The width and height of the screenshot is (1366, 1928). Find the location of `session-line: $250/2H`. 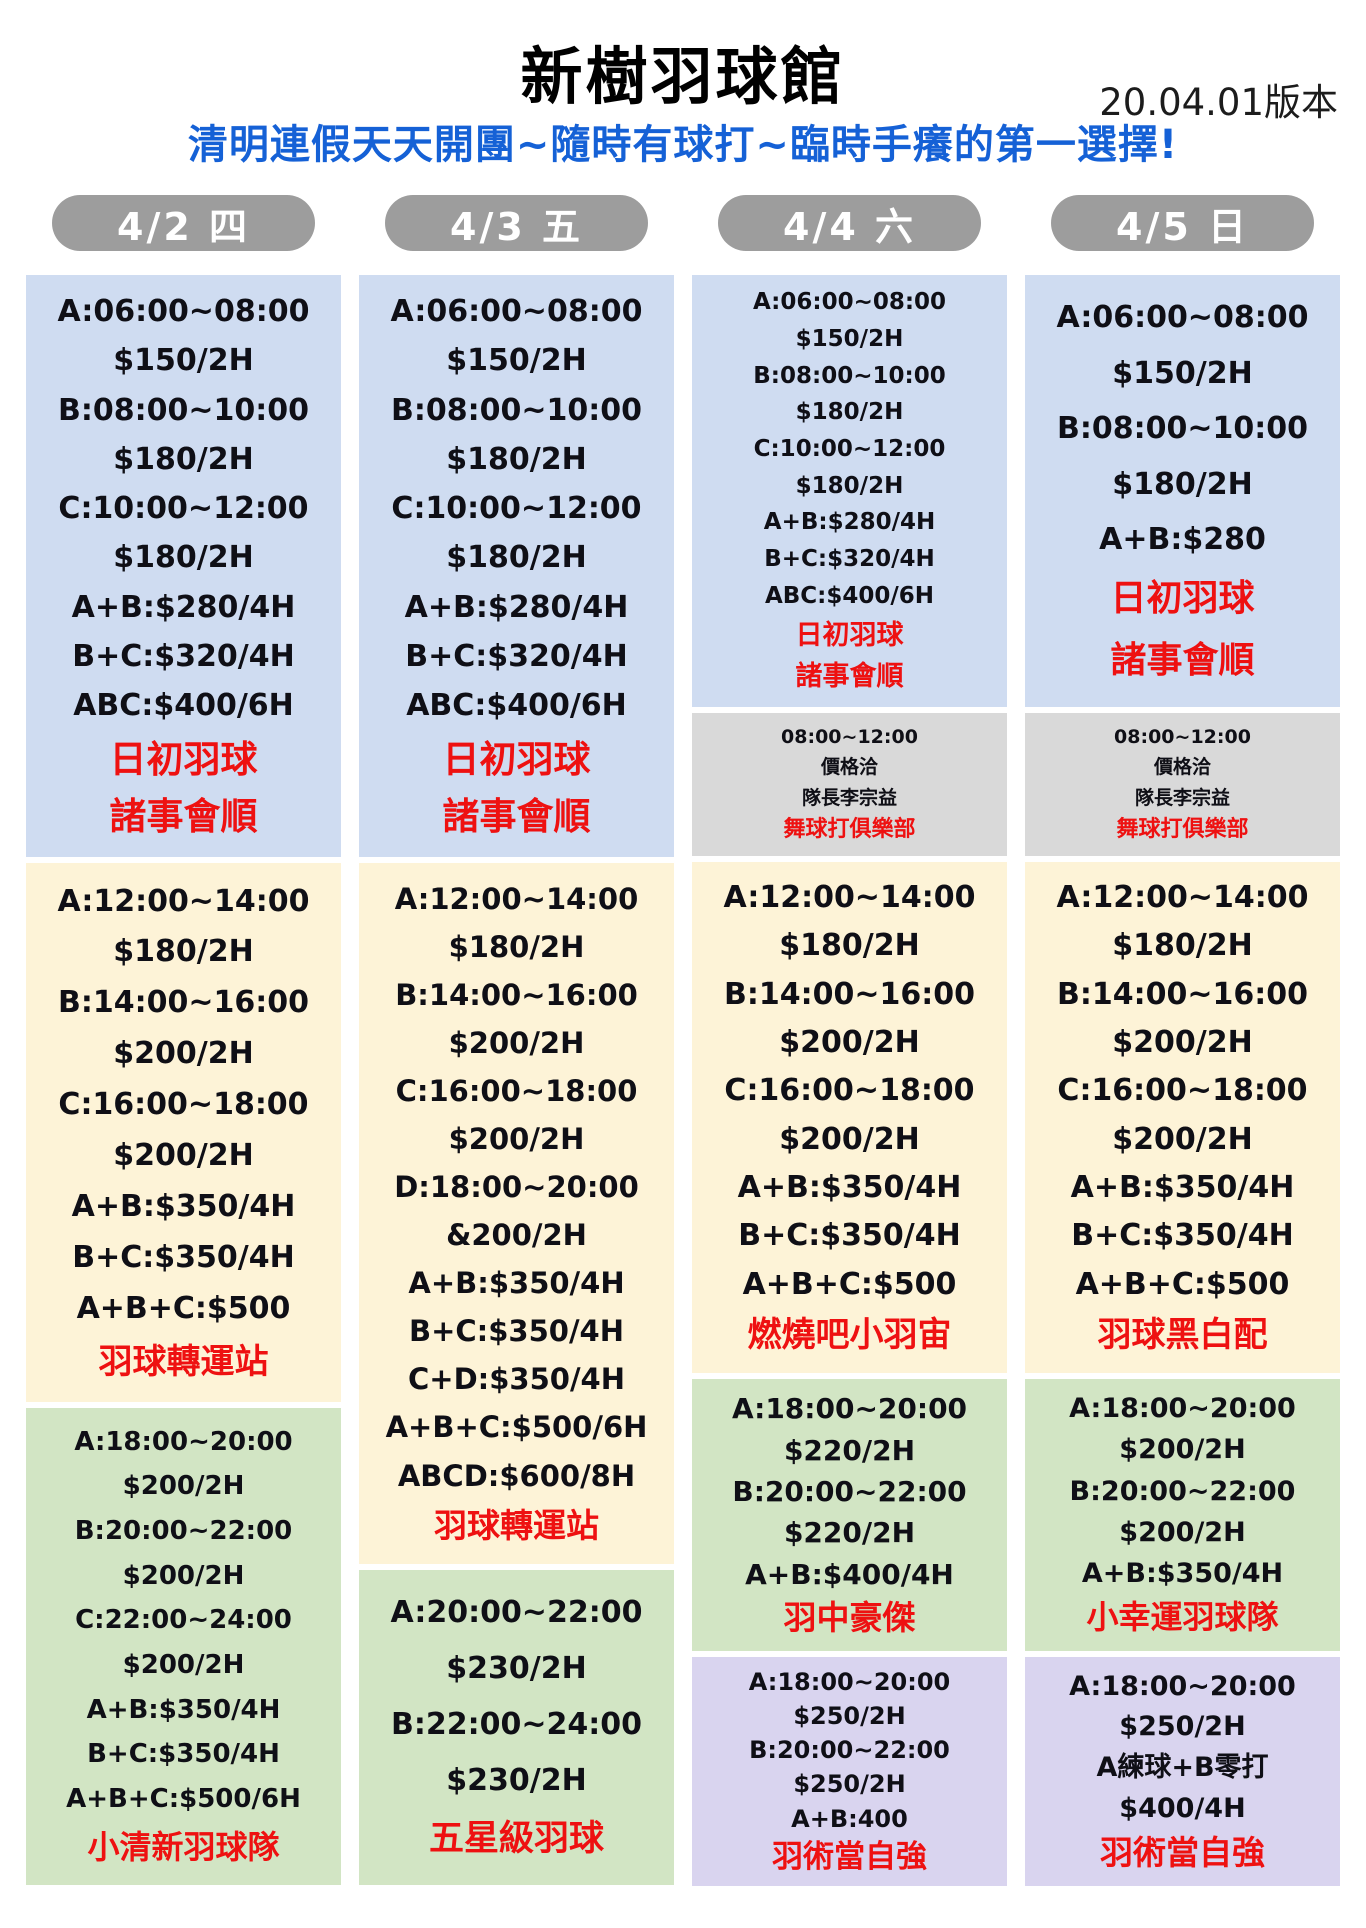

session-line: $250/2H is located at coordinates (1182, 1727).